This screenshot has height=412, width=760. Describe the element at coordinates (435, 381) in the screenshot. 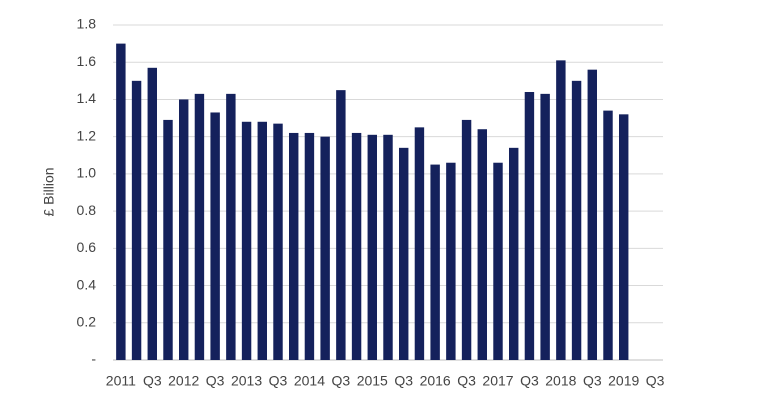

I see `x-tick-label: 2016` at that location.